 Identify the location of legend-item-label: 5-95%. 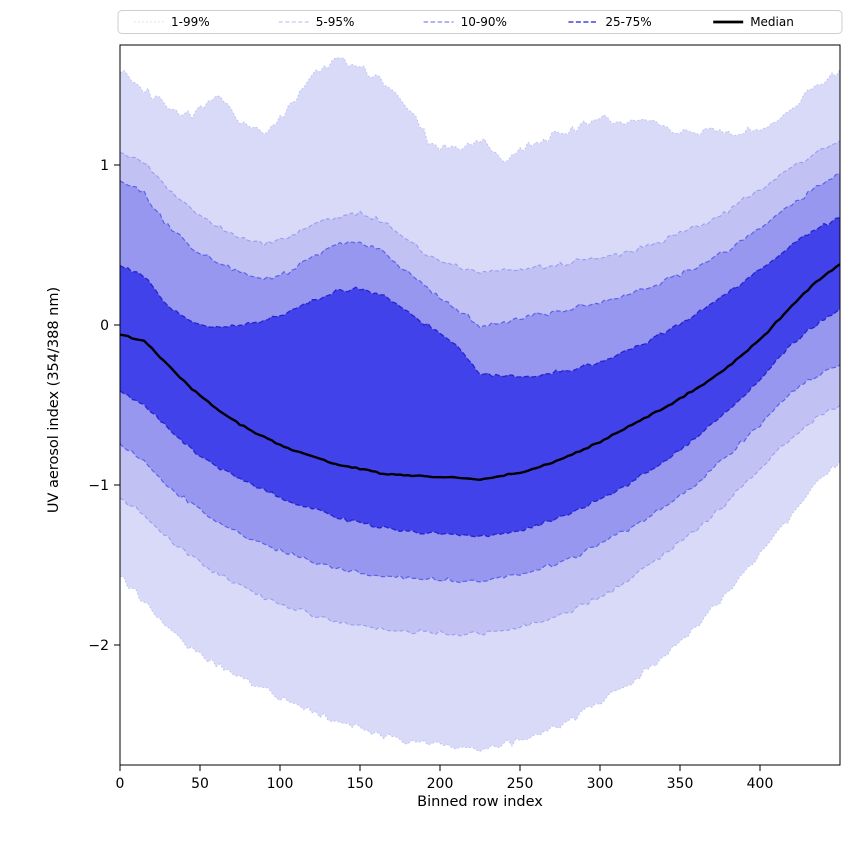
(335, 22).